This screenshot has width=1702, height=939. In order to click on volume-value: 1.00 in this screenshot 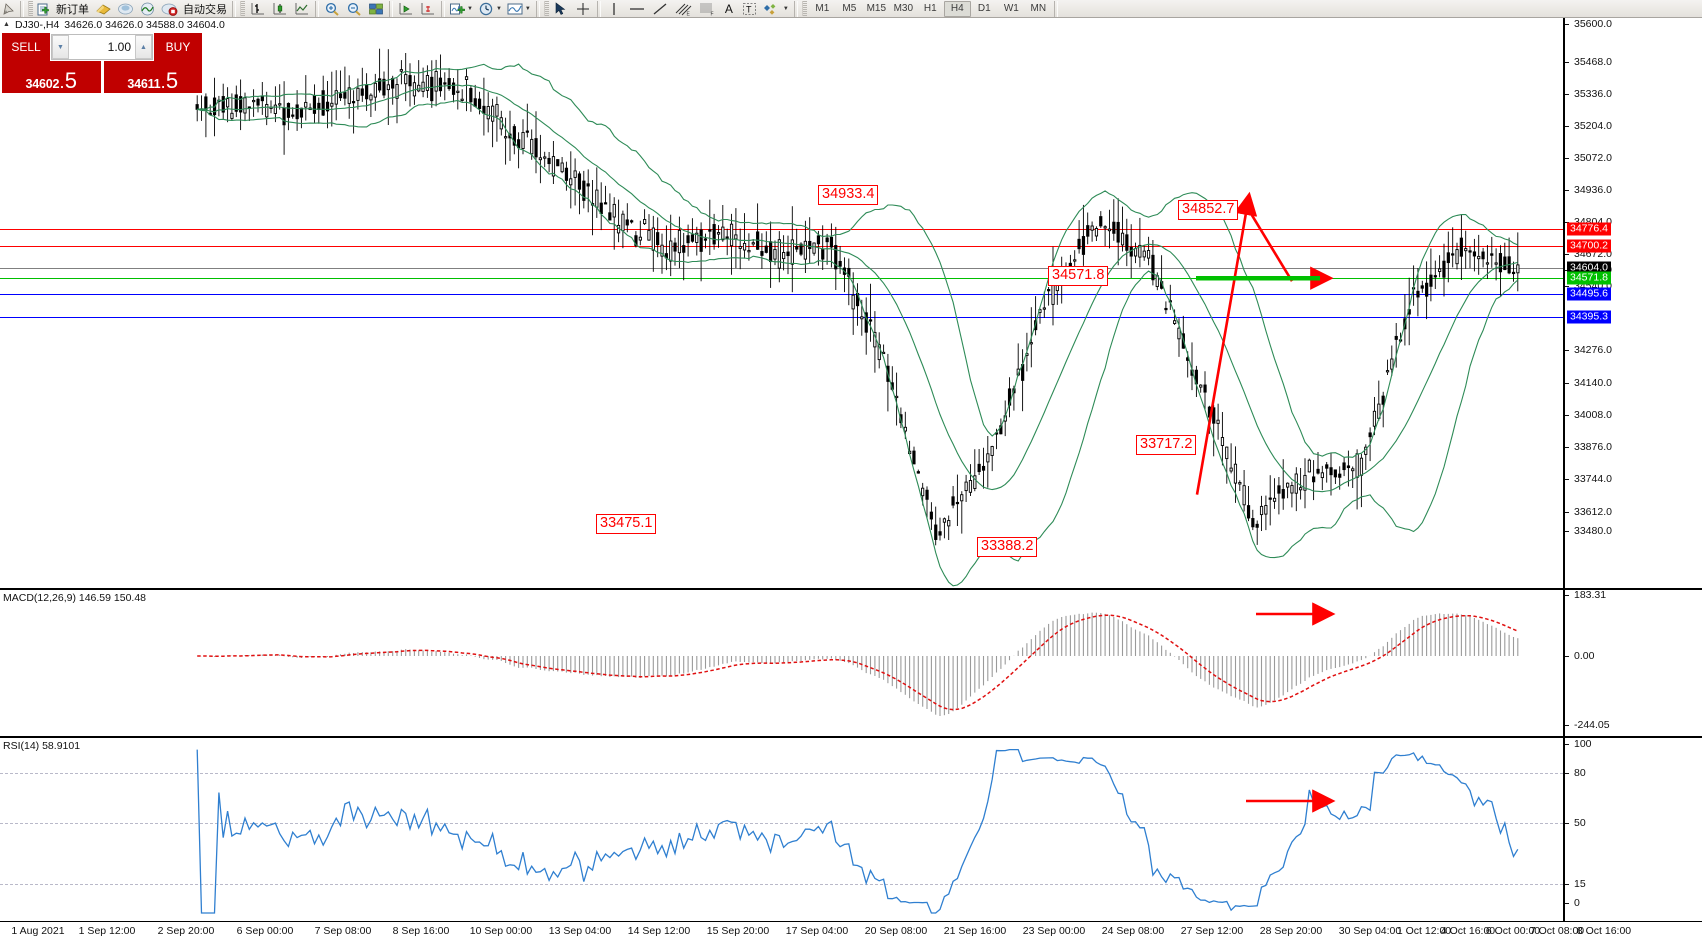, I will do `click(119, 47)`.